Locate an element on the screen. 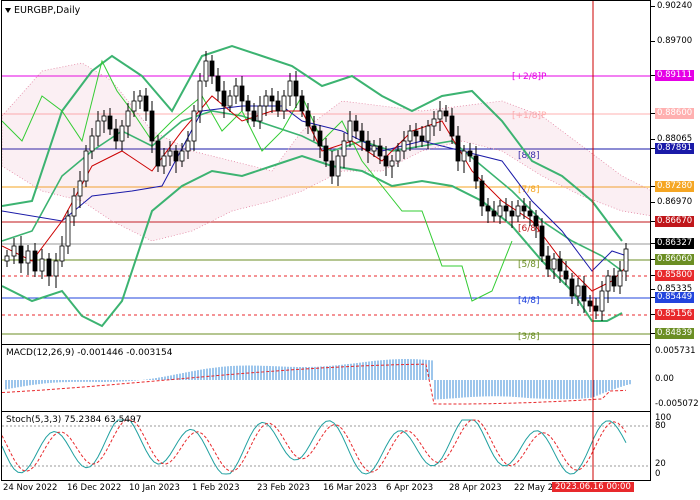 This screenshot has height=500, width=700. murrey-label: [6/8] is located at coordinates (529, 229).